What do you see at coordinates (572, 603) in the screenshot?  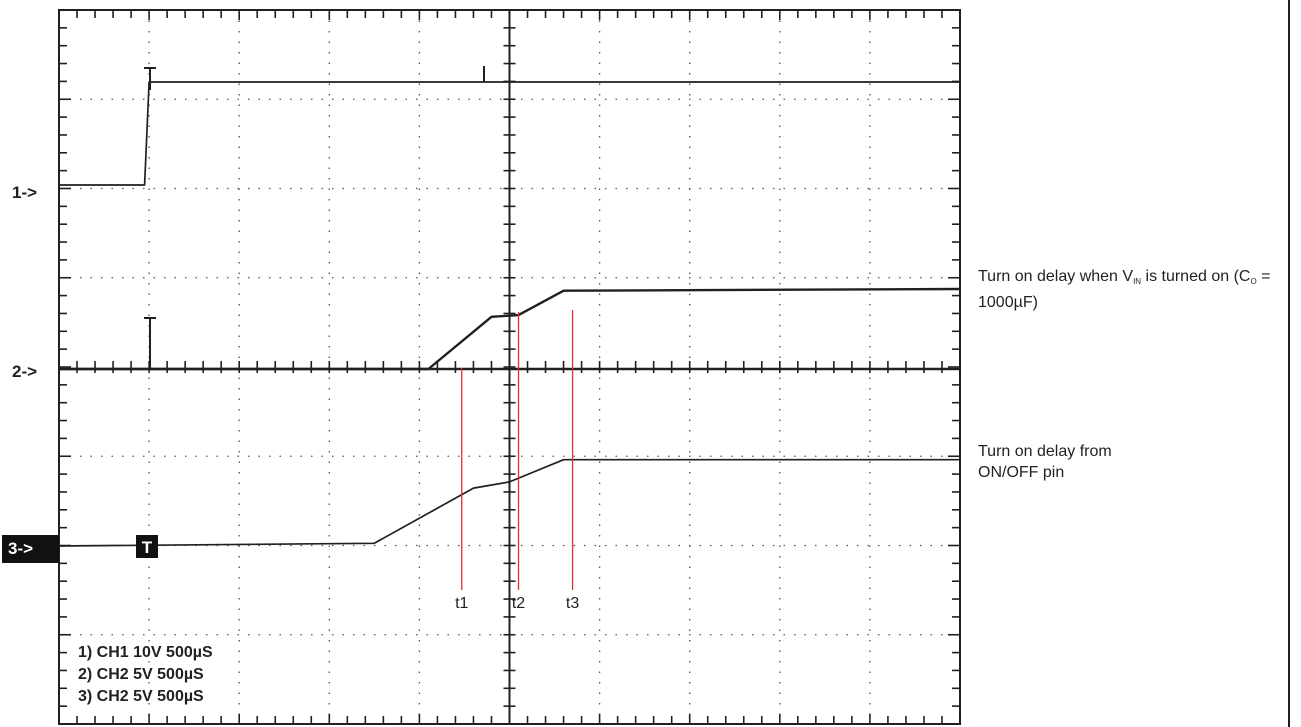 I see `cursor-label-t3: t3` at bounding box center [572, 603].